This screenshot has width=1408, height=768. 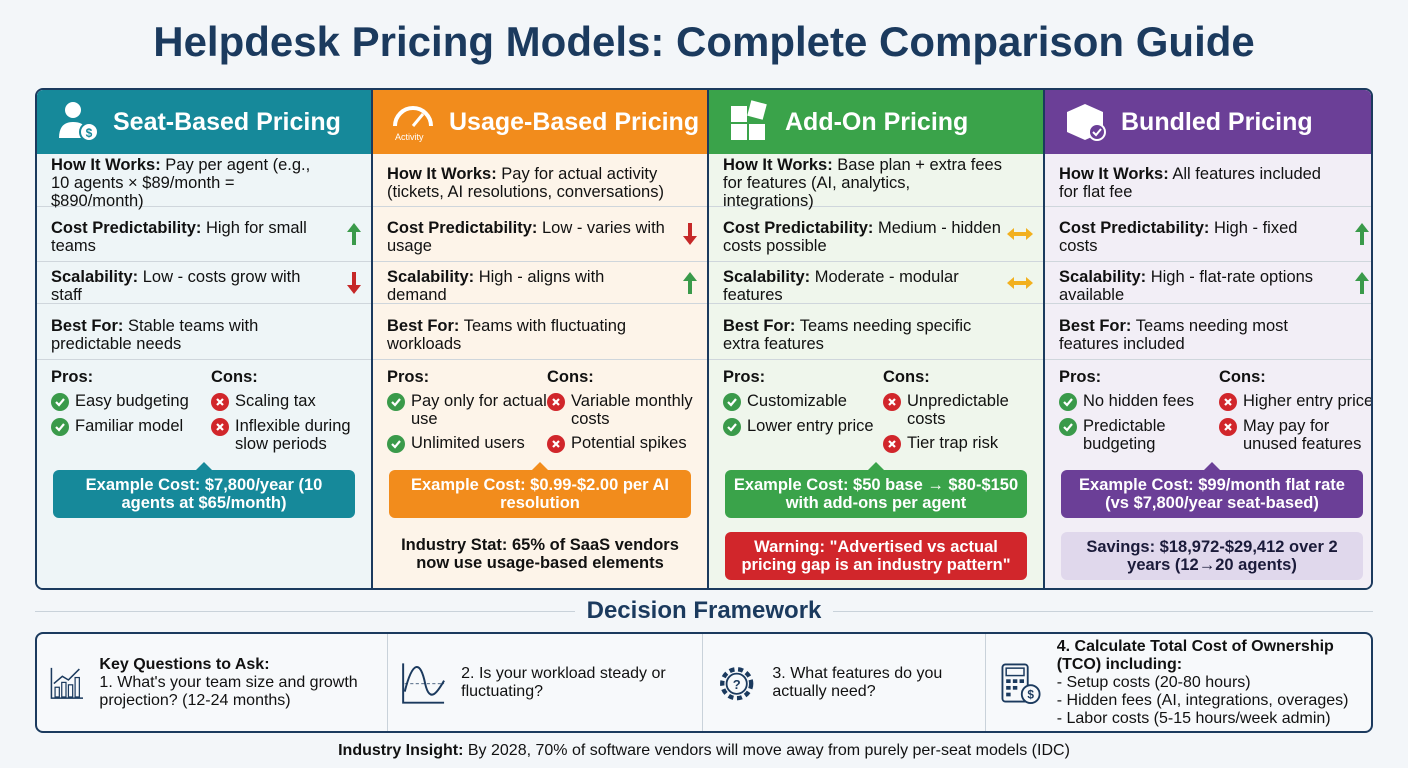 I want to click on framework-text: 3. What features do you actually need?, so click(x=872, y=683).